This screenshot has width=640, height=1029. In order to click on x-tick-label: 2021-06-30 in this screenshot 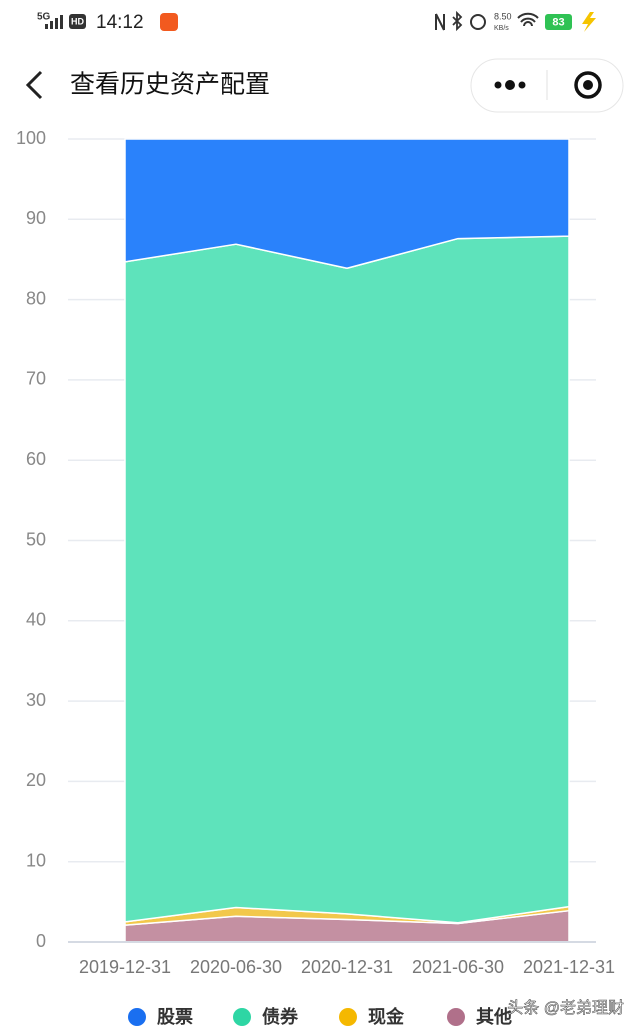, I will do `click(458, 967)`.